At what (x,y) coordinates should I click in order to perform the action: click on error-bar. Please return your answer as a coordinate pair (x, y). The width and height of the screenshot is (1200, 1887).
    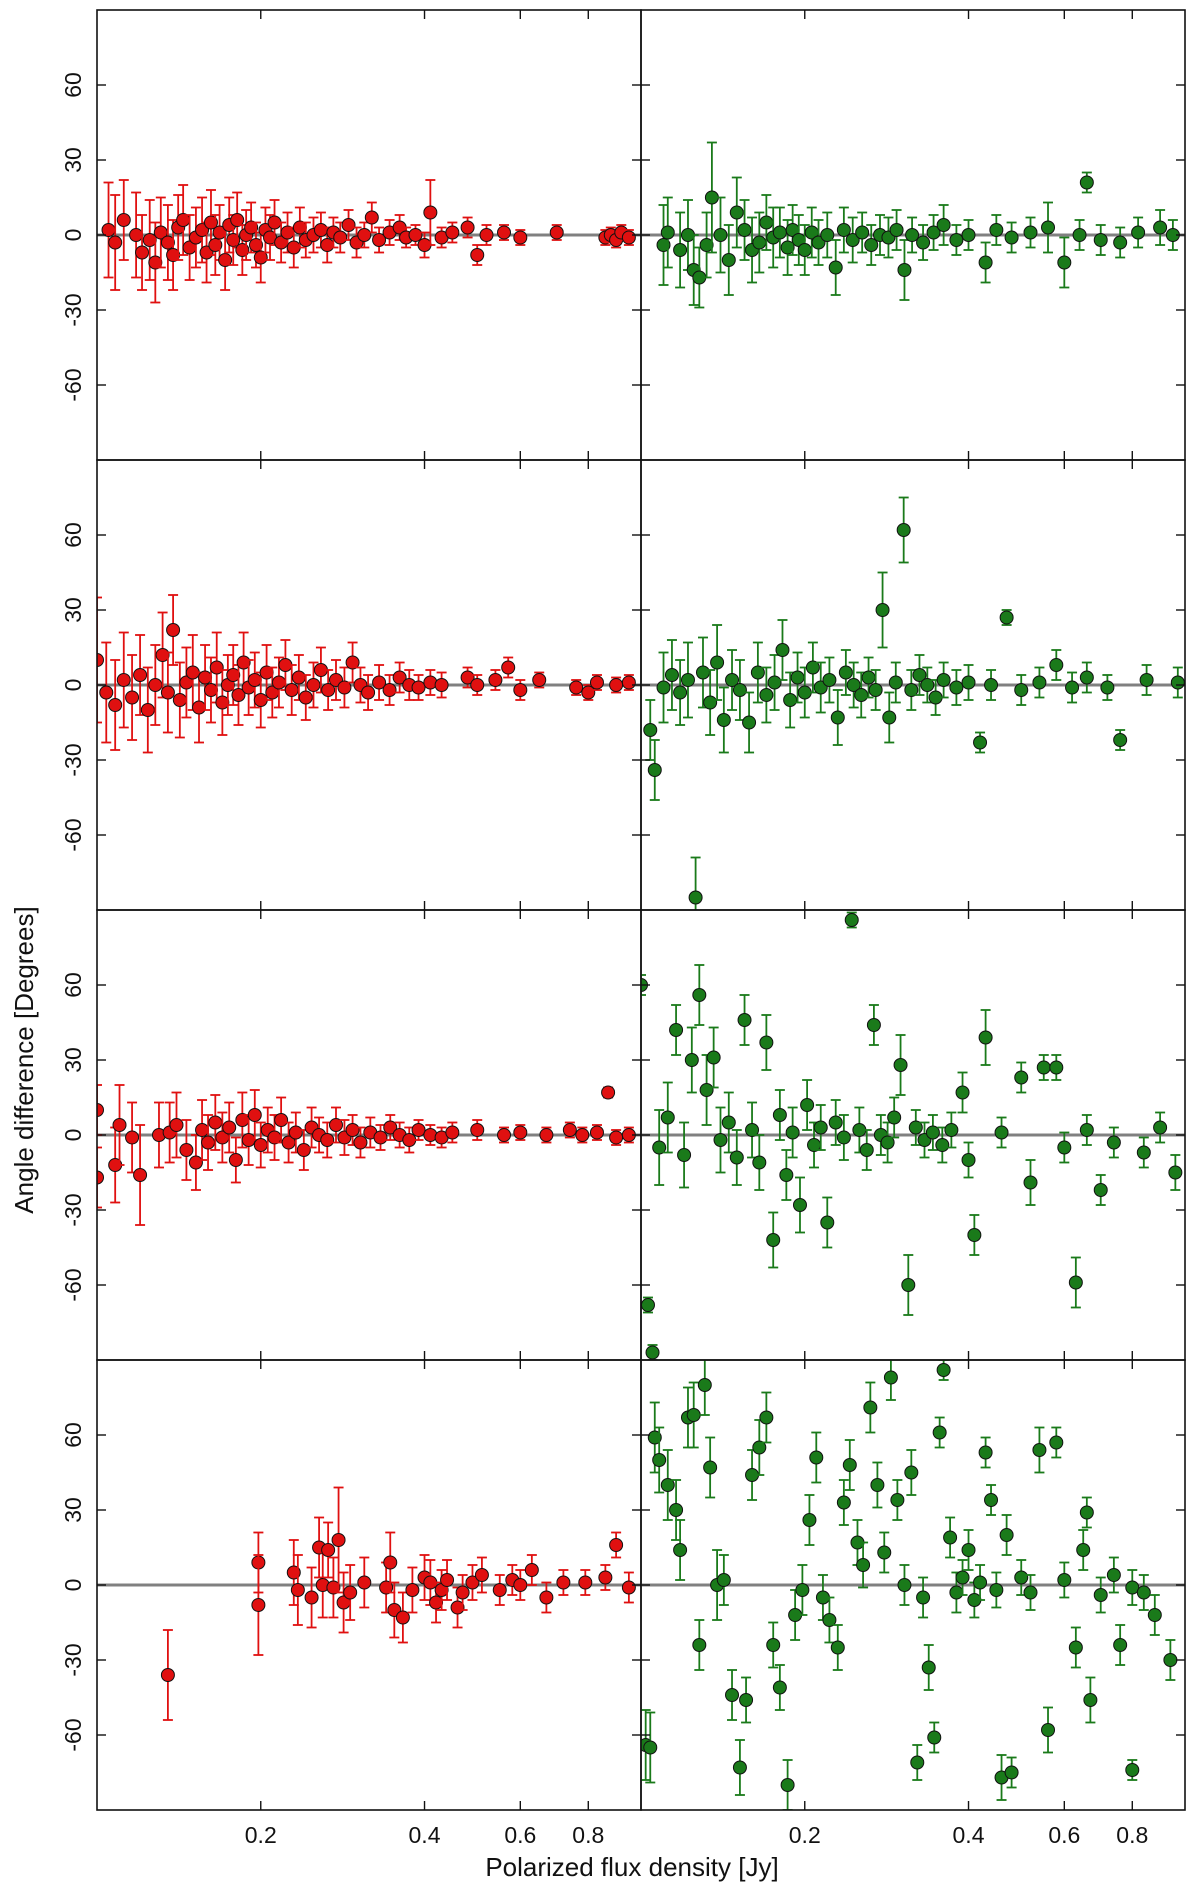
    Looking at the image, I should click on (99, 660).